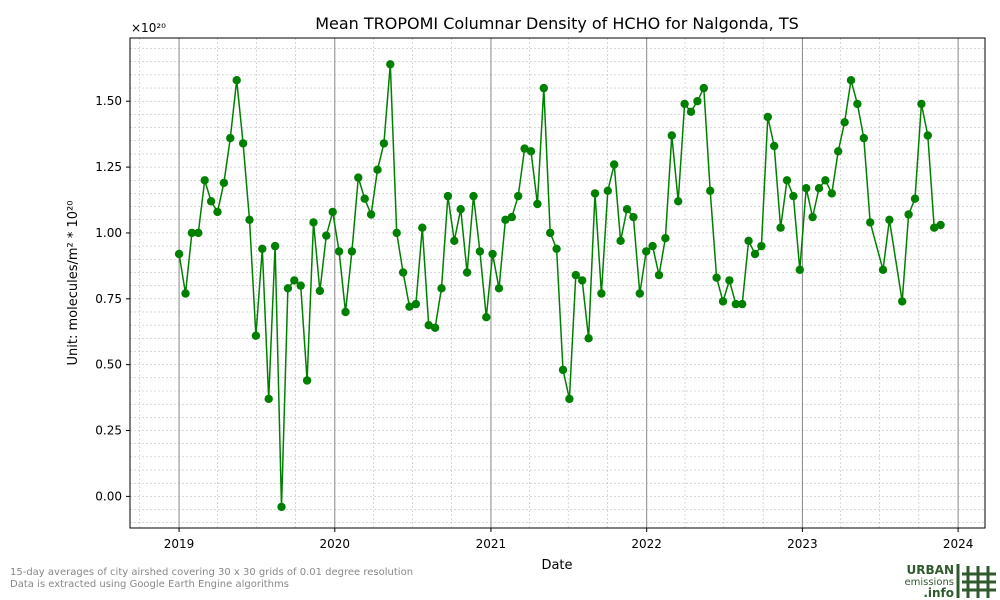  Describe the element at coordinates (950, 581) in the screenshot. I see `urban-emissions-logo: URBAN emissions .info` at that location.